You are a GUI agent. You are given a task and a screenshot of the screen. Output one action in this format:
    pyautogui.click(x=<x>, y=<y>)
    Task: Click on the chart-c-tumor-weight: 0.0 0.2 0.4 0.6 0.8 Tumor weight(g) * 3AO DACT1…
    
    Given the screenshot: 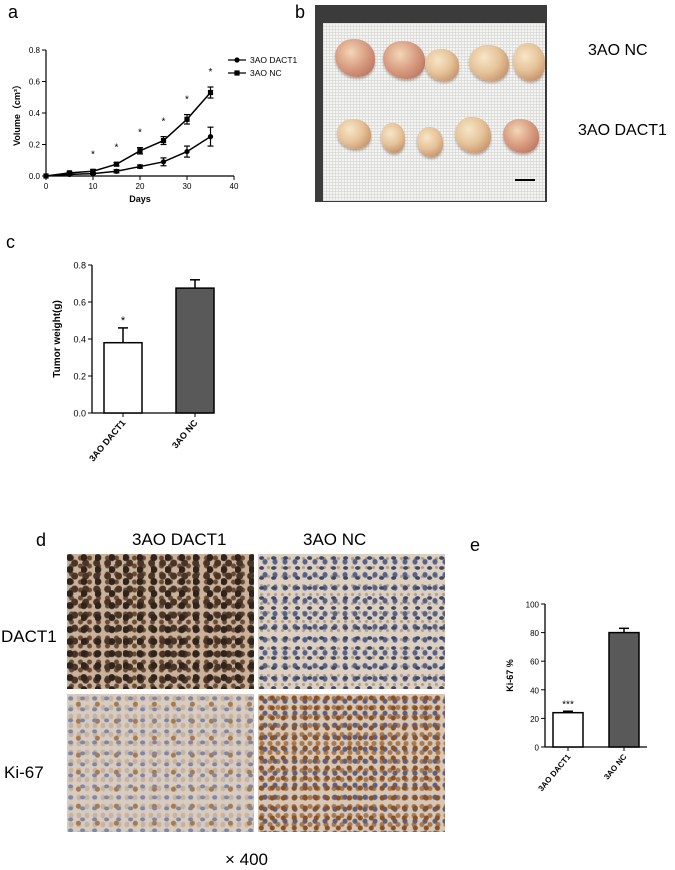 What is the action you would take?
    pyautogui.click(x=133, y=362)
    